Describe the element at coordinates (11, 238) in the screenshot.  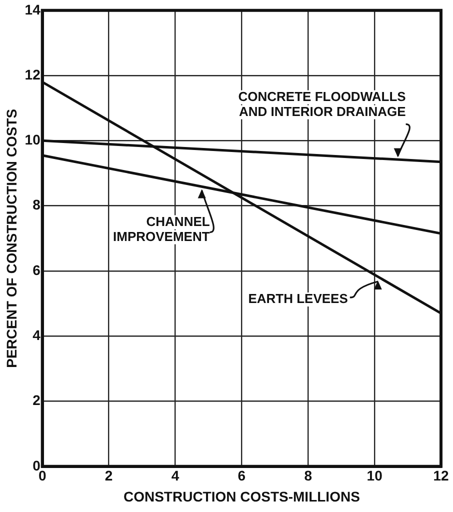
I see `y-axis-title: PERCENT OF CONSTRUCTION COSTS` at that location.